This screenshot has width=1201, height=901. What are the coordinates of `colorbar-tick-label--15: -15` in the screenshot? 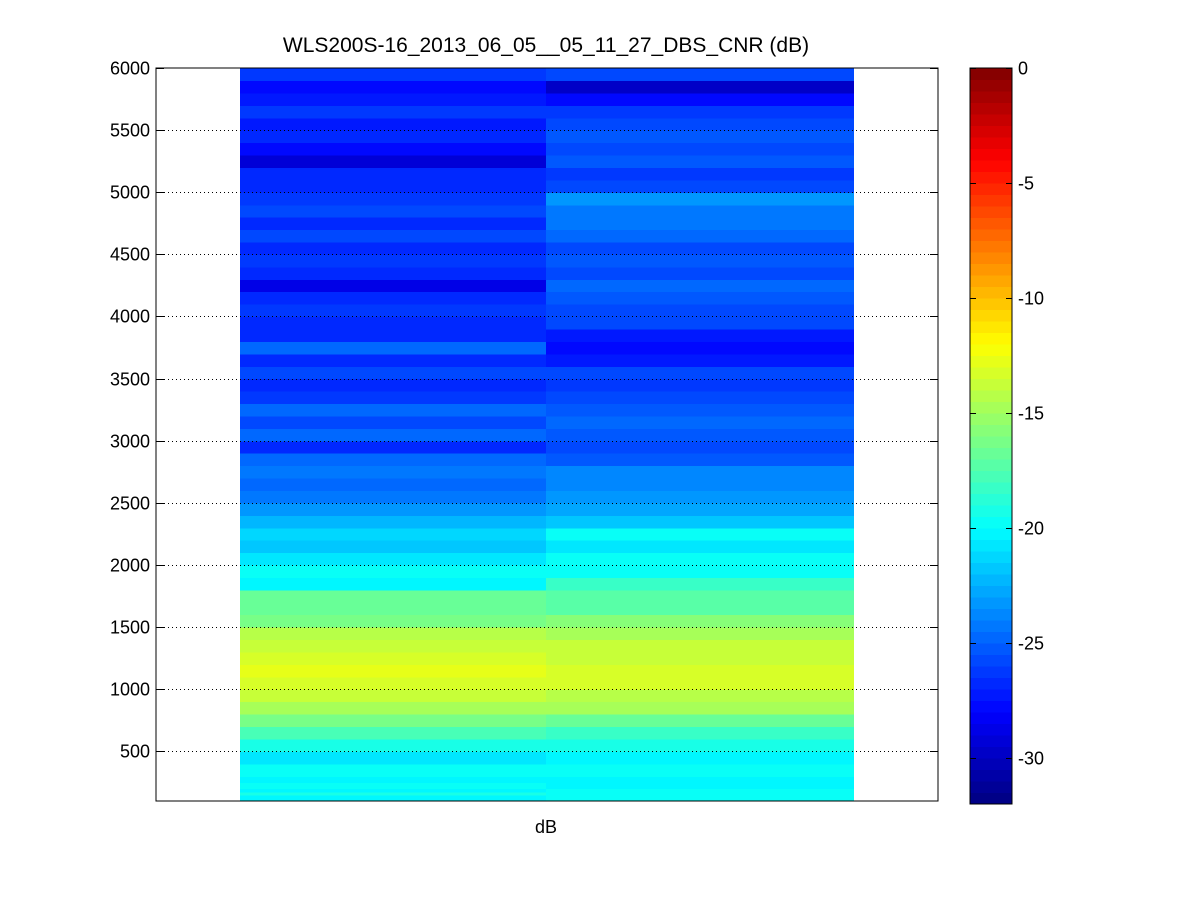 It's located at (1031, 414).